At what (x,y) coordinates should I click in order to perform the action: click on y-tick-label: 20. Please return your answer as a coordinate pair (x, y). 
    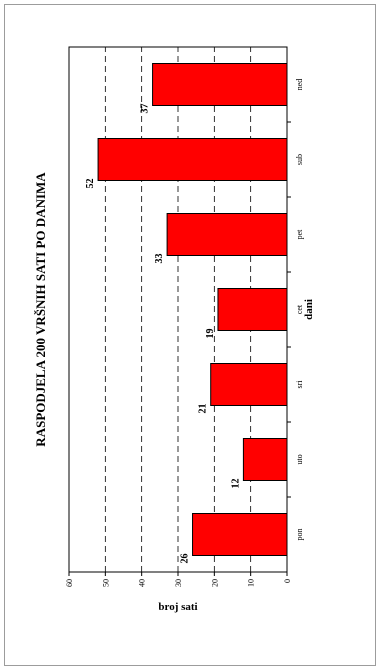
    Looking at the image, I should click on (214, 583).